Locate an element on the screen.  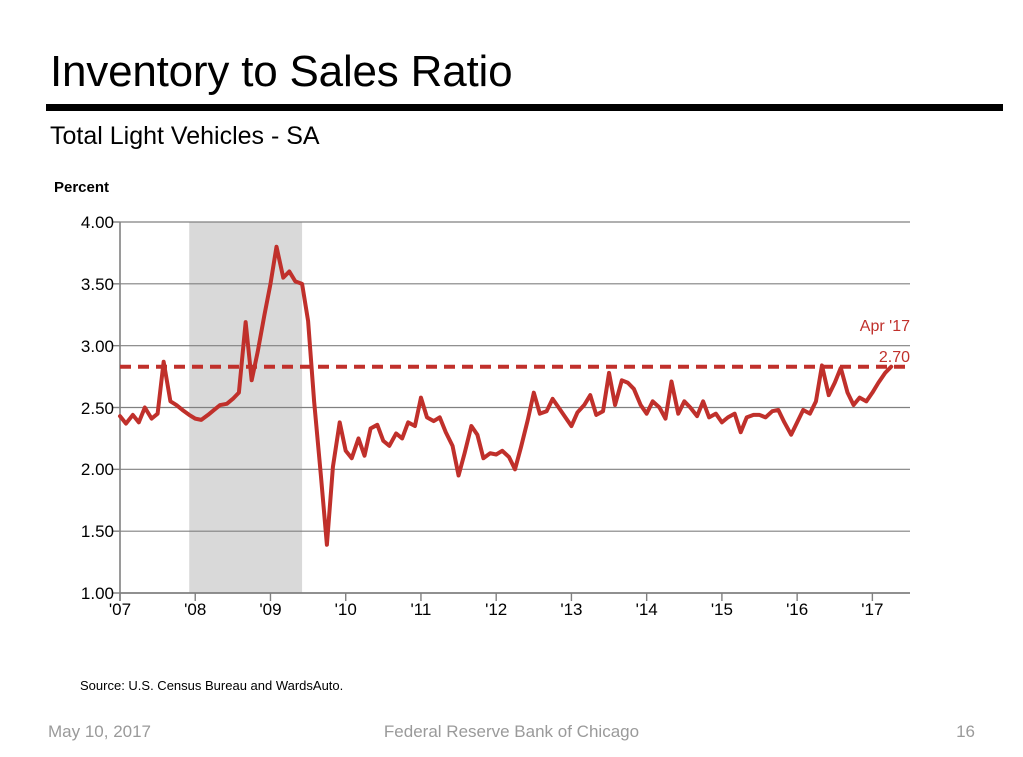
x-axis-tick-label: '11 is located at coordinates (421, 609).